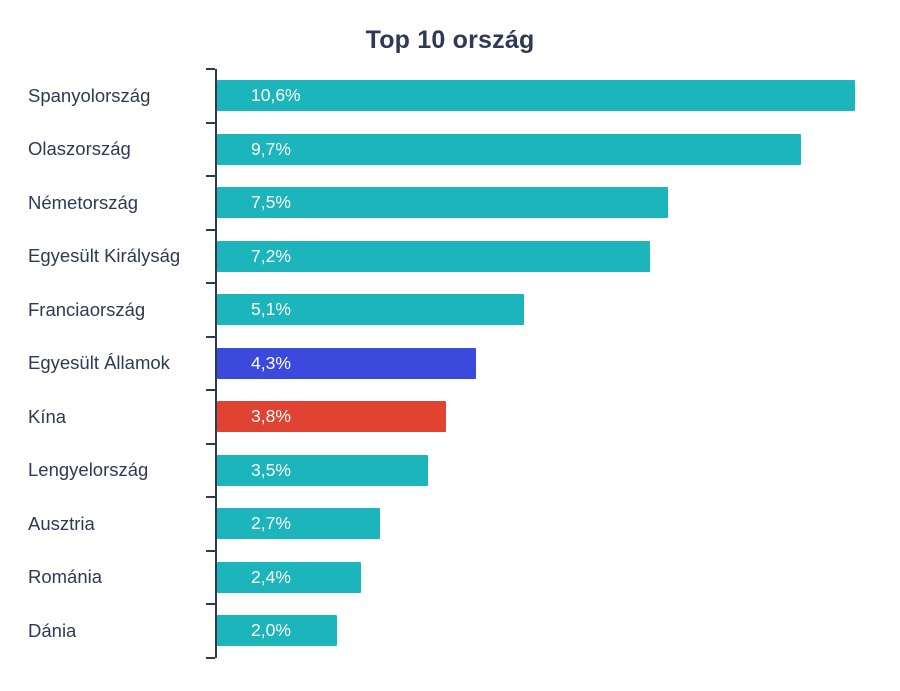  Describe the element at coordinates (536, 96) in the screenshot. I see `bar: 10,6%` at that location.